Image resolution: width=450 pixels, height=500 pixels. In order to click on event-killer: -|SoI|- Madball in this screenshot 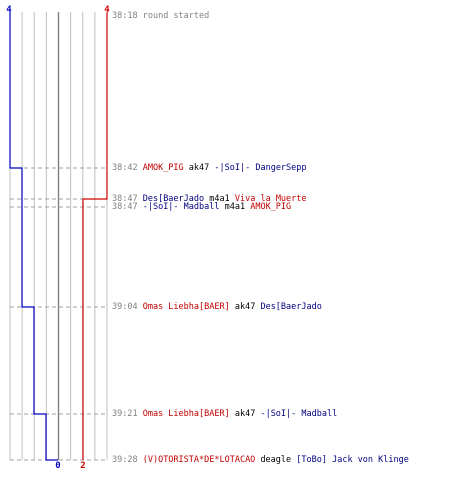, I will do `click(181, 207)`.